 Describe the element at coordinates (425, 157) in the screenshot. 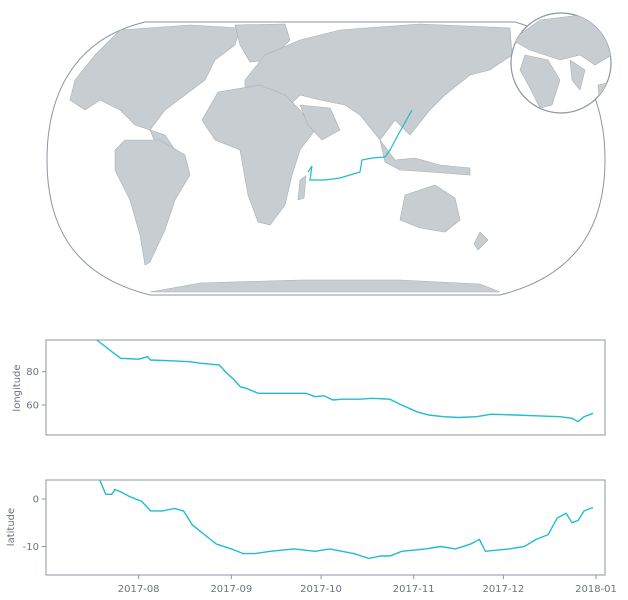

I see `southeast-asia` at that location.